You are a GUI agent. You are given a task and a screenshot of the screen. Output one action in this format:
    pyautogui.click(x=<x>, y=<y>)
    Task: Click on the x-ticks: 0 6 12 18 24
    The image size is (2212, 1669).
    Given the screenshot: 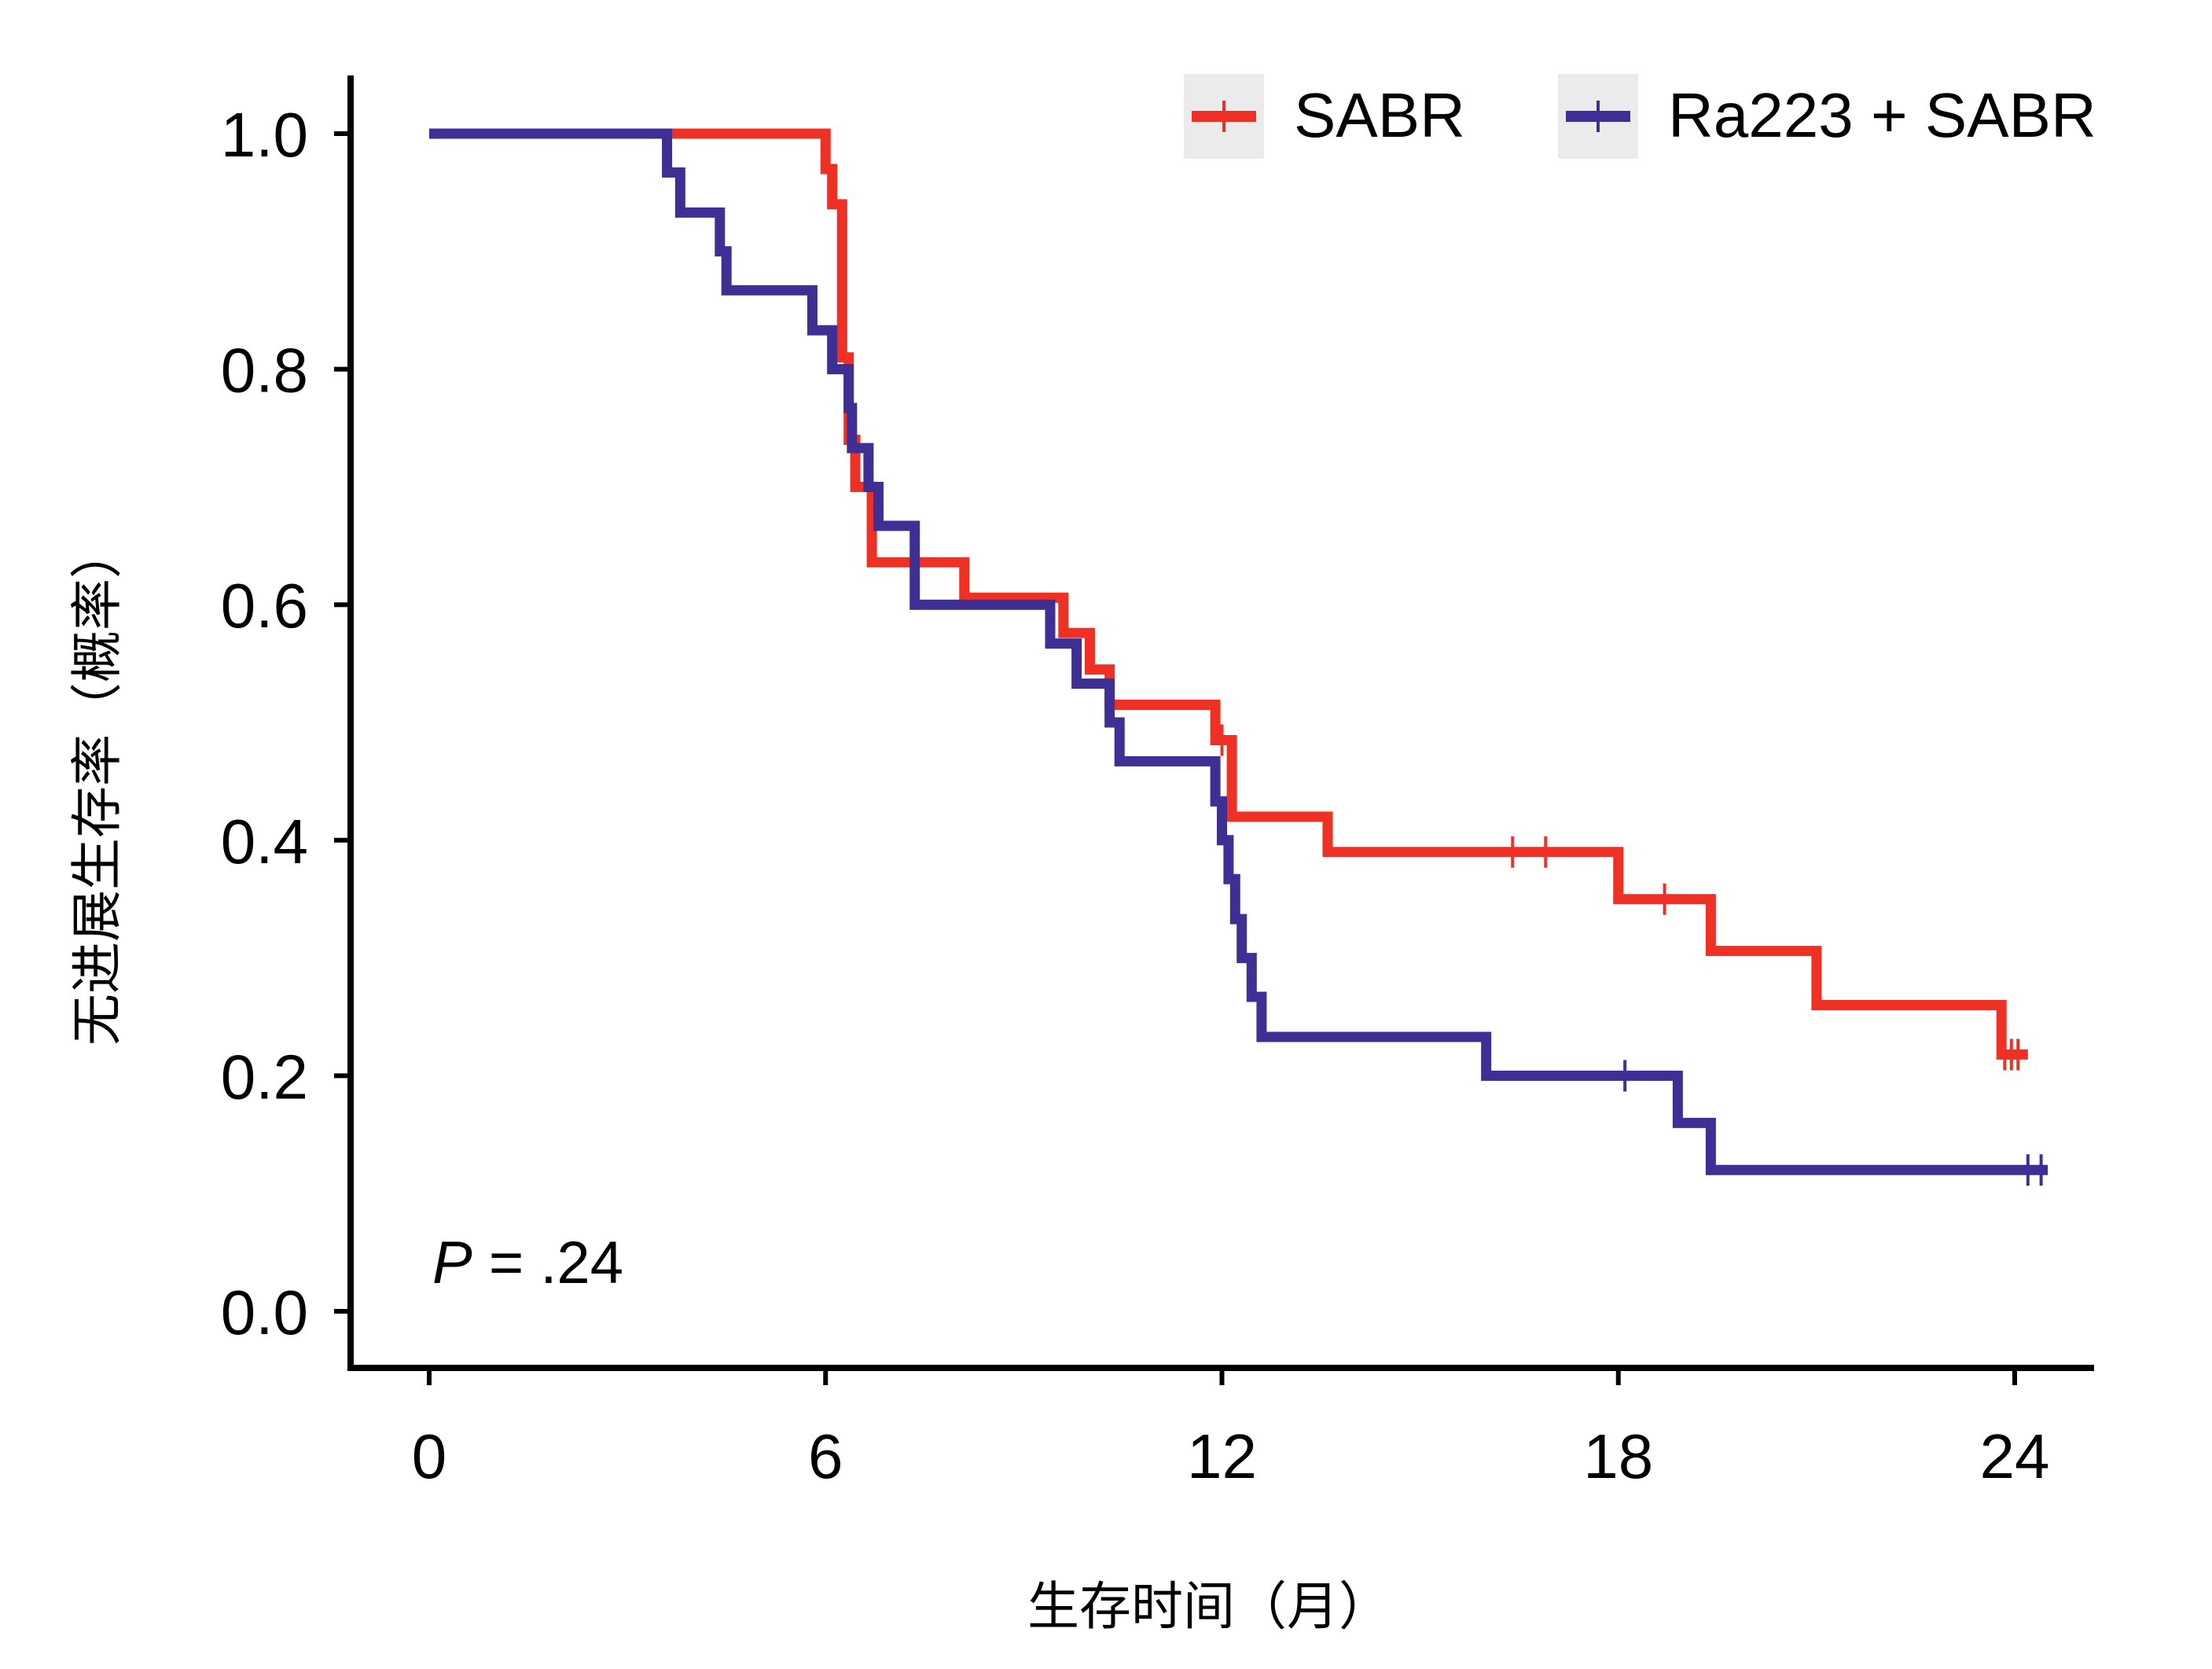 What is the action you would take?
    pyautogui.click(x=1231, y=1429)
    